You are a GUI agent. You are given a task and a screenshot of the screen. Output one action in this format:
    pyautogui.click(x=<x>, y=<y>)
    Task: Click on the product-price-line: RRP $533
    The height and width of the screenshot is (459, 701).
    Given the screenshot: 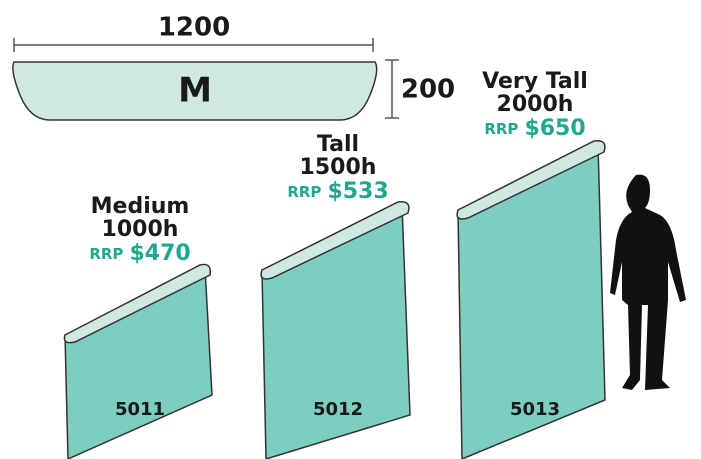 What is the action you would take?
    pyautogui.click(x=337, y=191)
    